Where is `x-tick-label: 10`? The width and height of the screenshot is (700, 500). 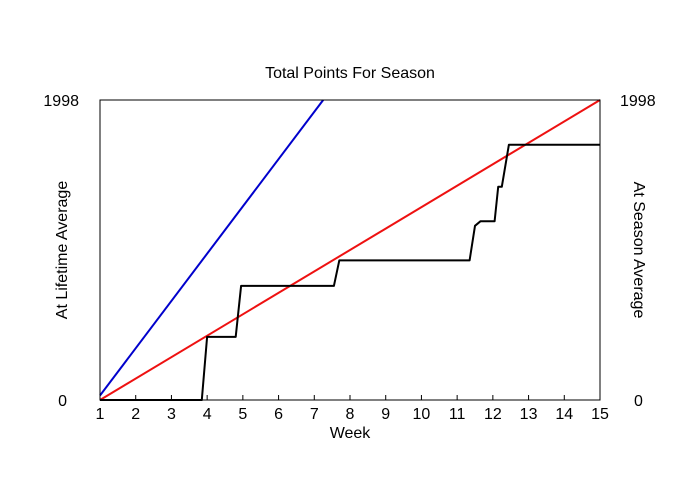 x-tick-label: 10 is located at coordinates (422, 414).